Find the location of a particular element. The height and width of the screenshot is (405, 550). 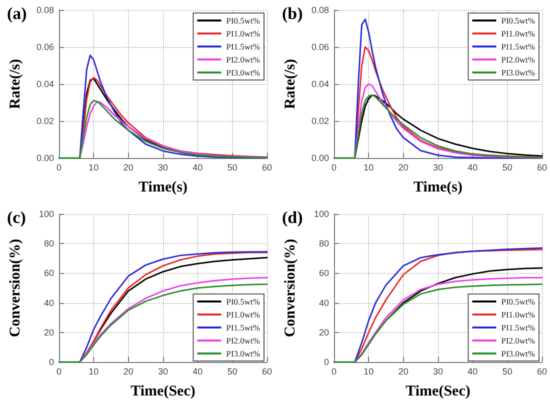

chart-title: (b) is located at coordinates (292, 13).